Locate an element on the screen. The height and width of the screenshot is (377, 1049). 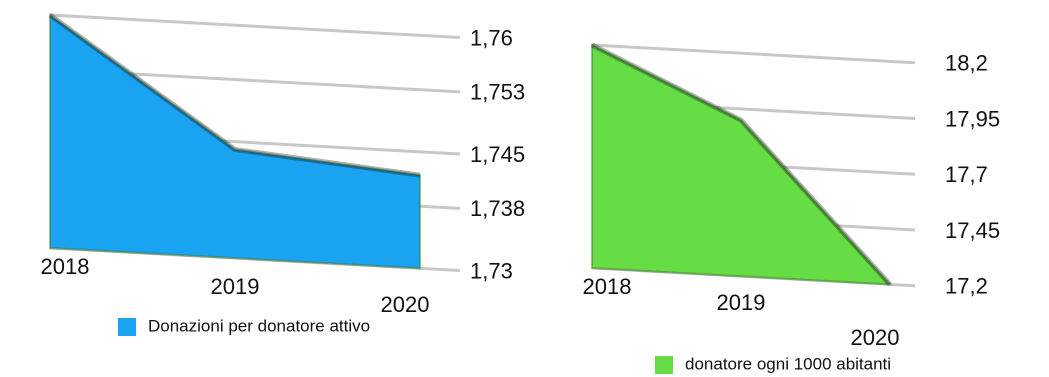
legend-label: donatore ogni 1000 abitanti is located at coordinates (788, 363).